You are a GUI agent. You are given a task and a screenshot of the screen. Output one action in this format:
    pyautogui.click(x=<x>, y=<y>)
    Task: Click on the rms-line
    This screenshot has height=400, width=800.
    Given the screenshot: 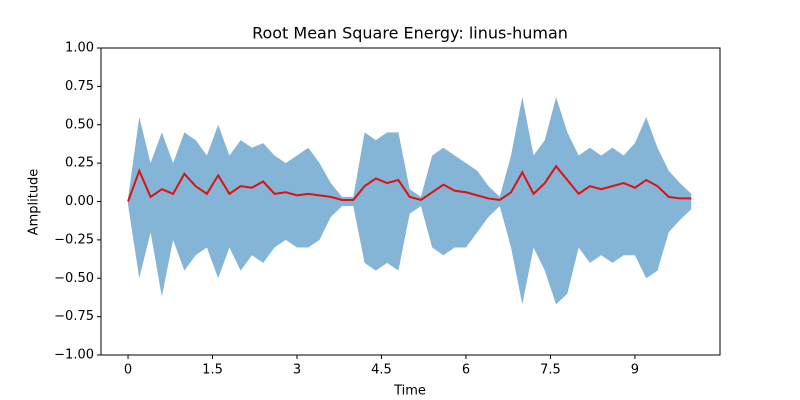 What is the action you would take?
    pyautogui.click(x=409, y=183)
    